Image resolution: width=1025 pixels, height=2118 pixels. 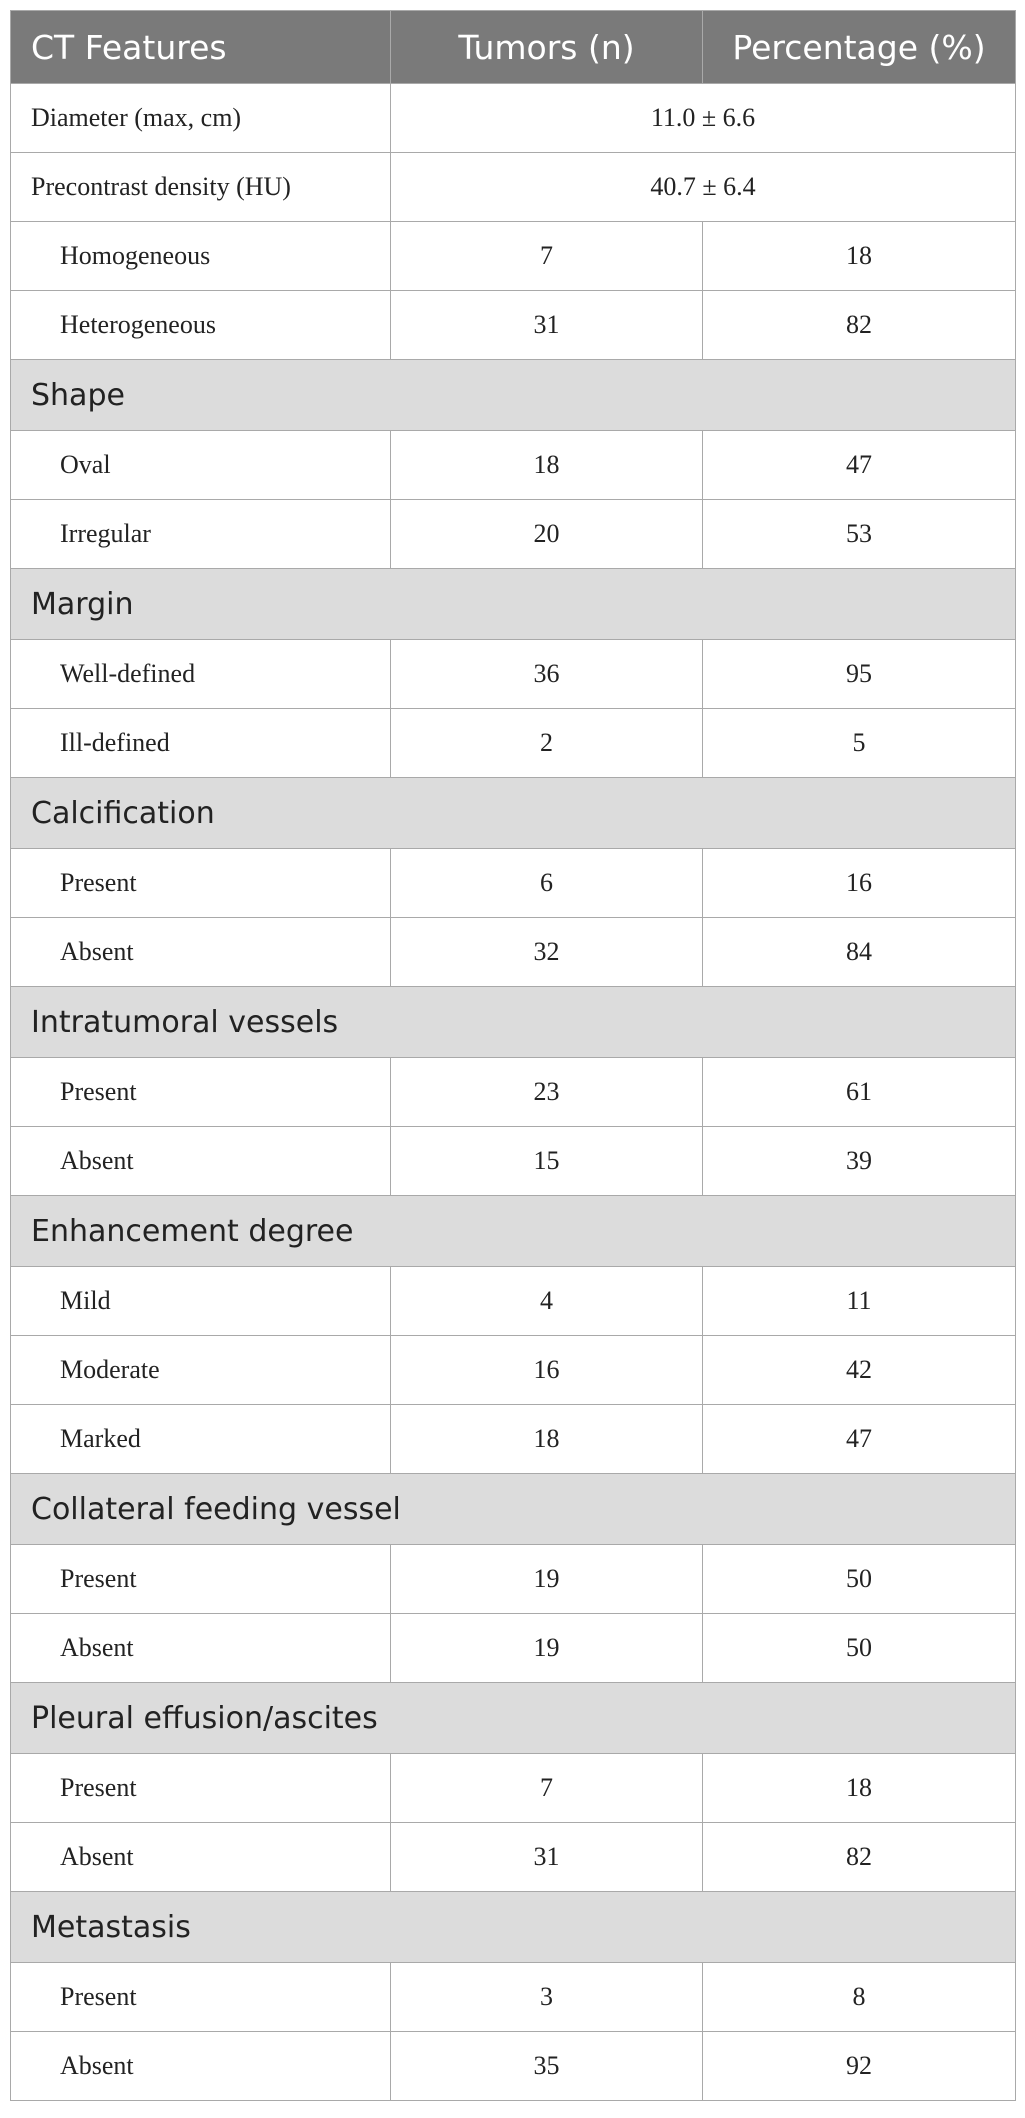 What do you see at coordinates (546, 47) in the screenshot?
I see `header-tumors-n: Tumors (n)` at bounding box center [546, 47].